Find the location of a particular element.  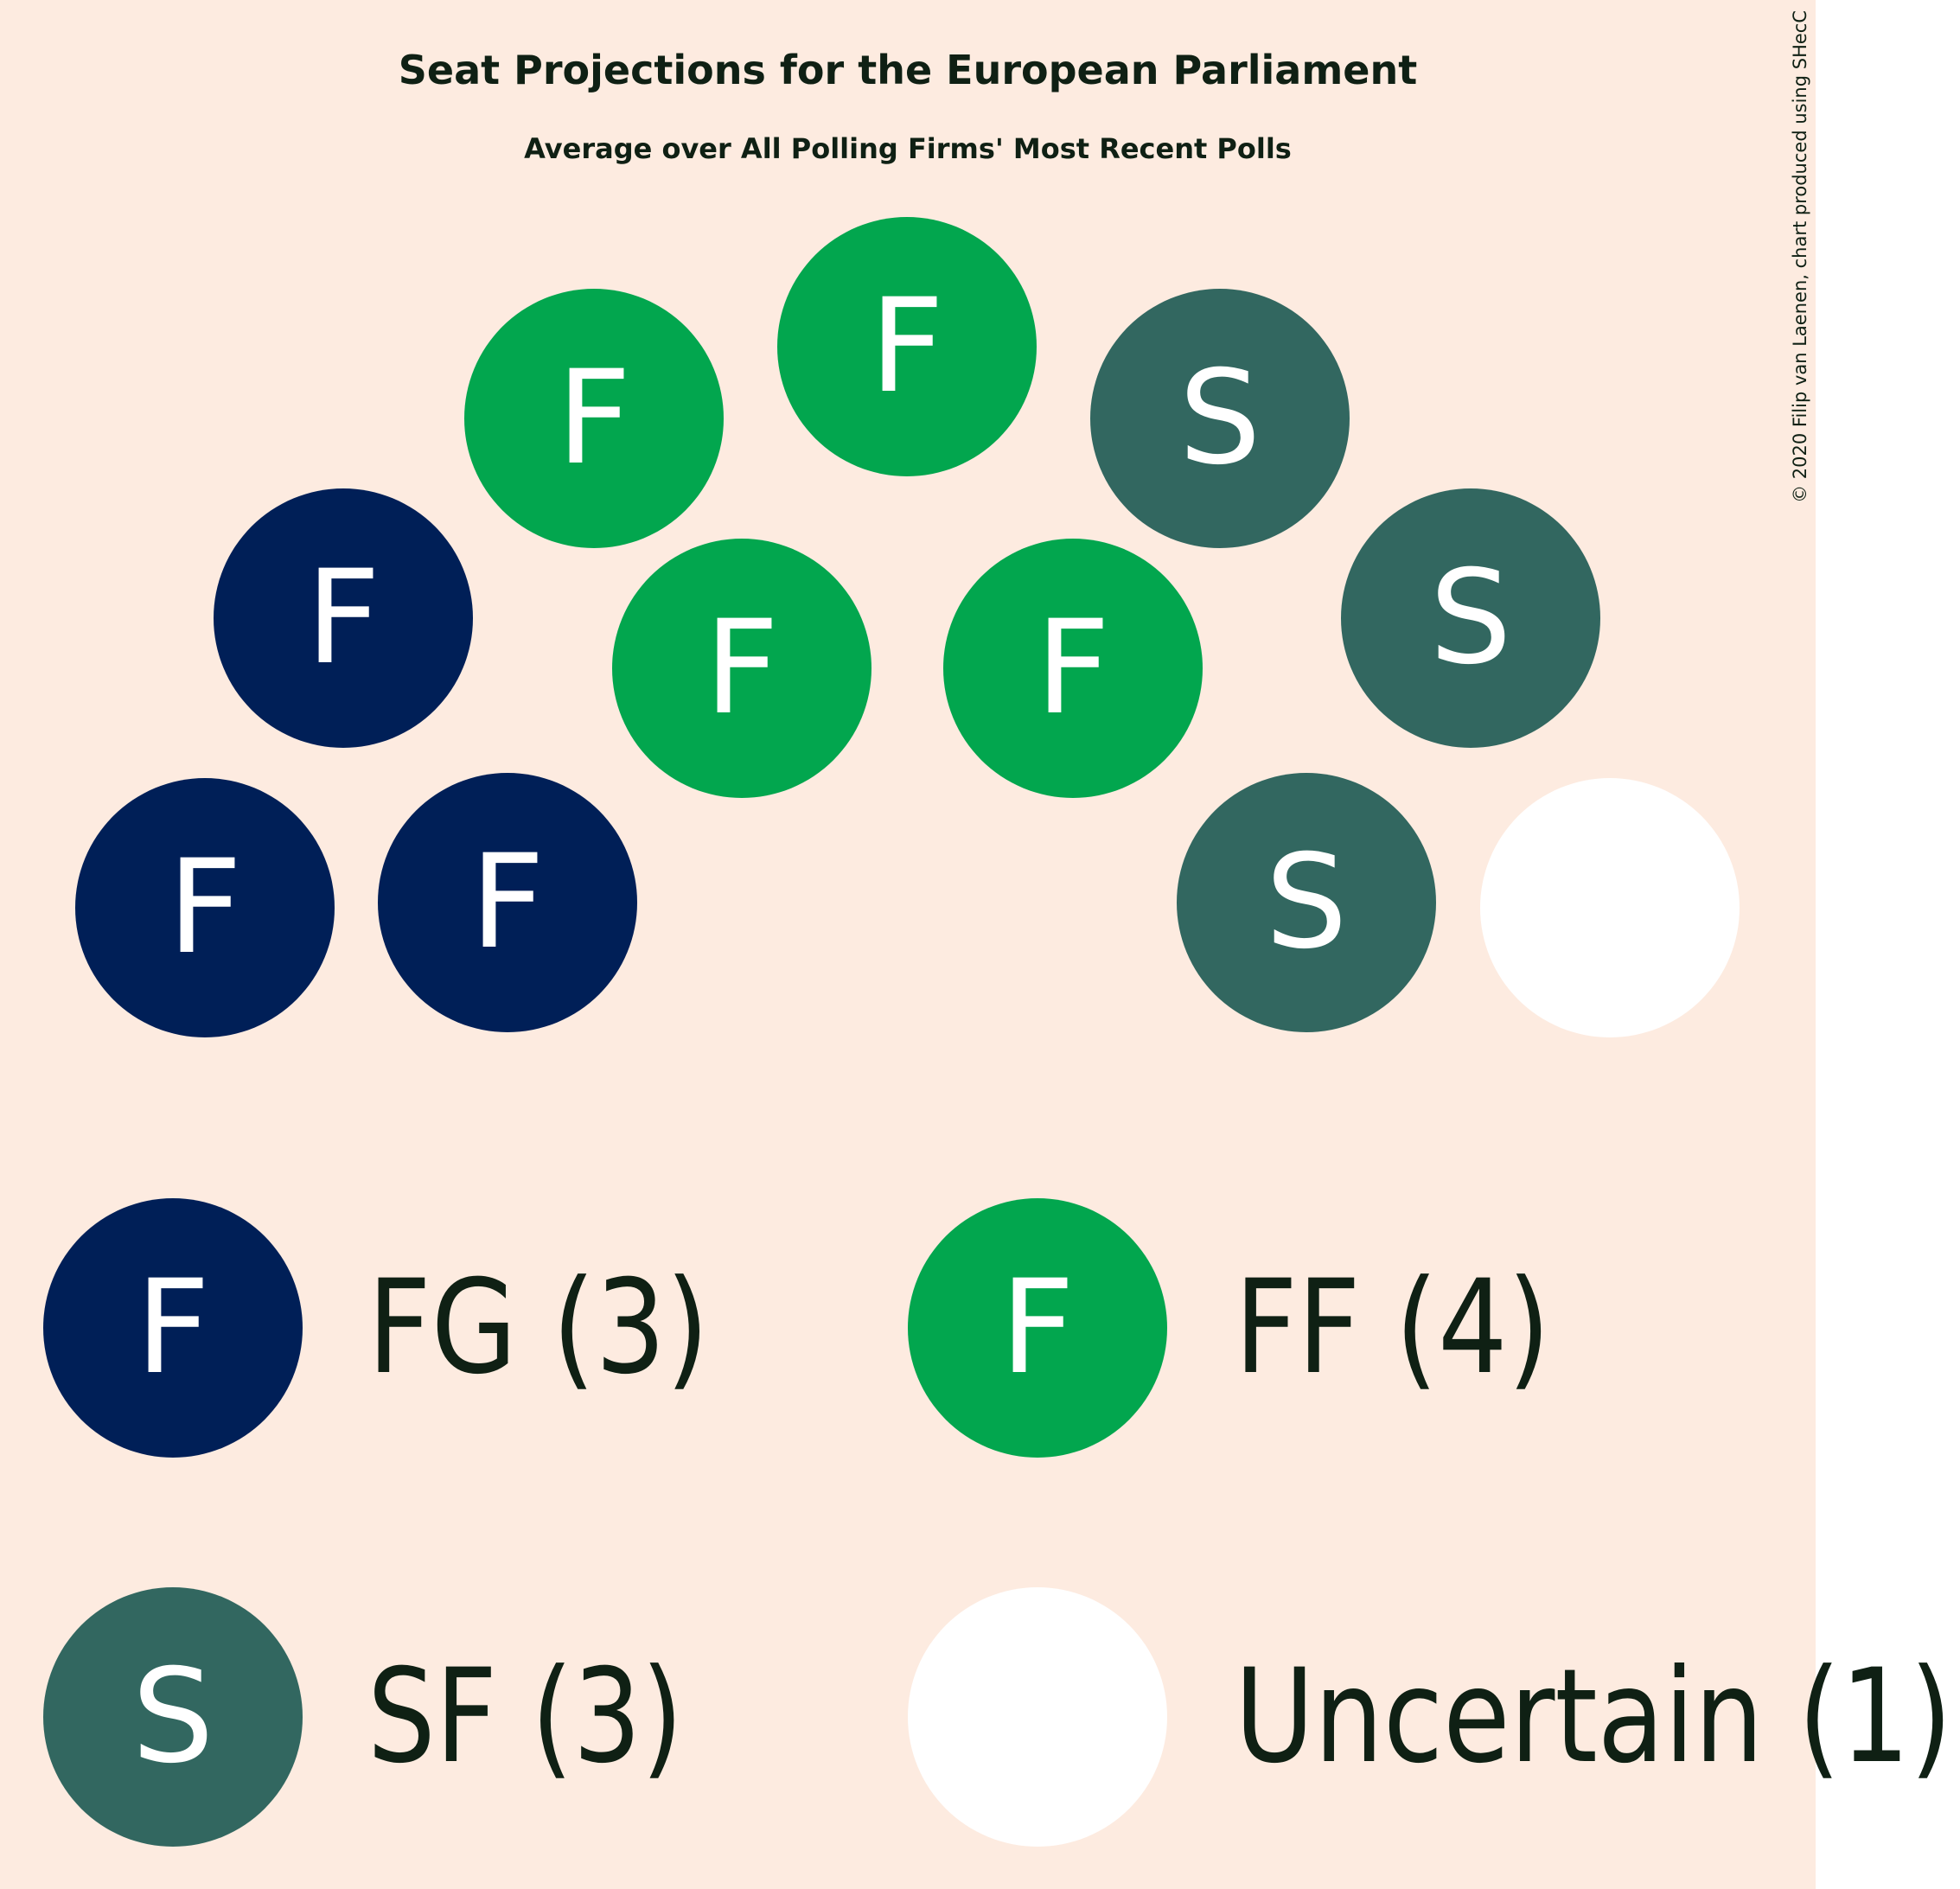

legend-item-ff: F FF (4) is located at coordinates (1229, 1328).